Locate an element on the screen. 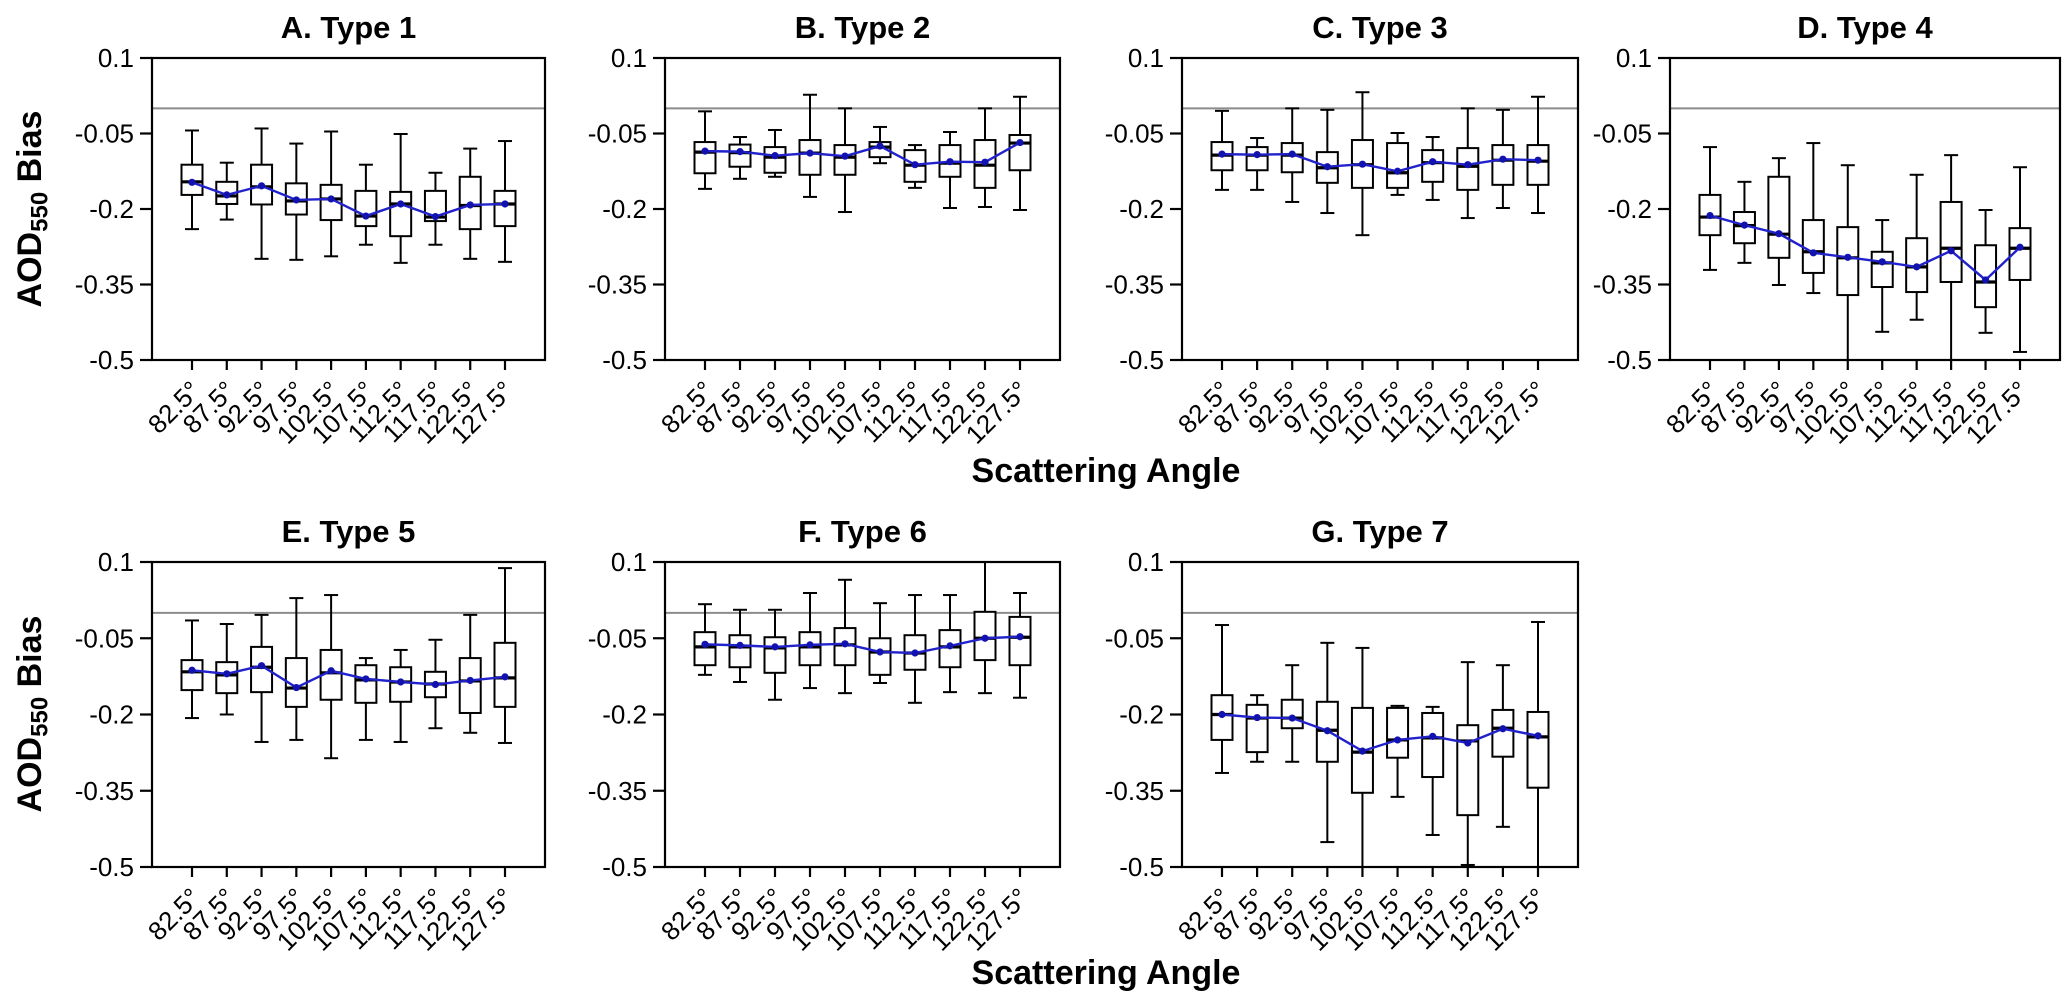  box-D-112.5° is located at coordinates (1917, 247).